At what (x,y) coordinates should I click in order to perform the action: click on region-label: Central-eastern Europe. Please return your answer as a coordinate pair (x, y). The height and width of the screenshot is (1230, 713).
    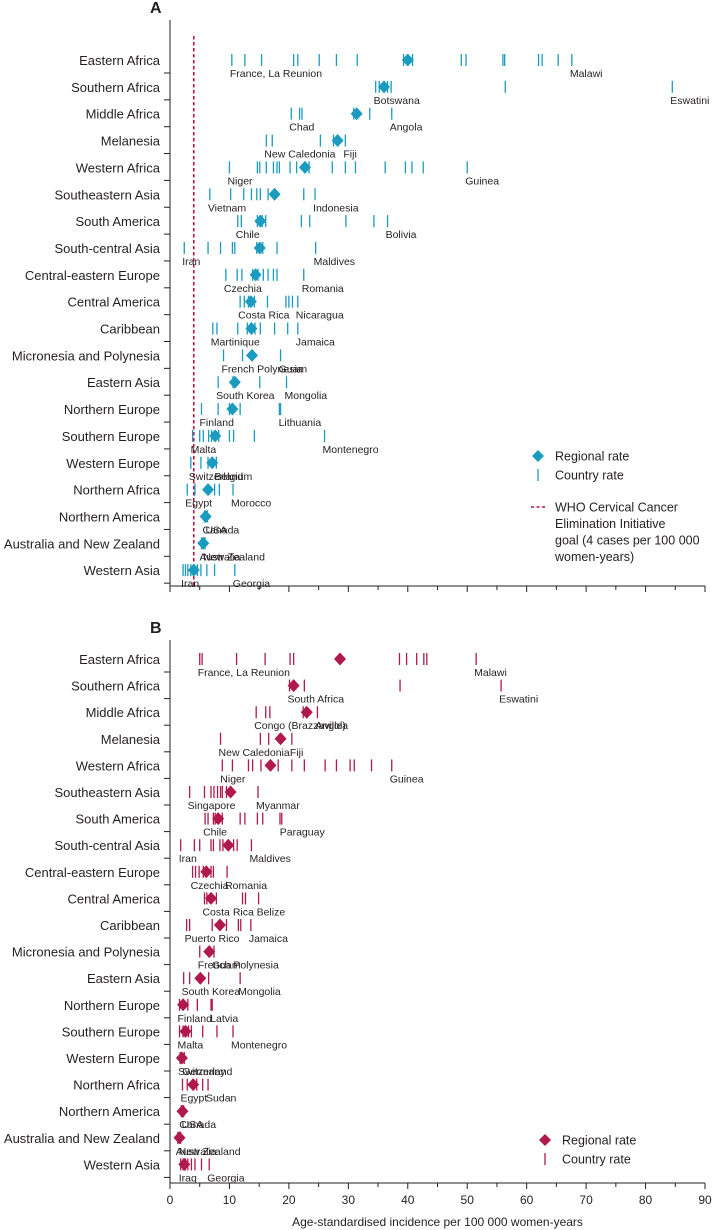
    Looking at the image, I should click on (92, 872).